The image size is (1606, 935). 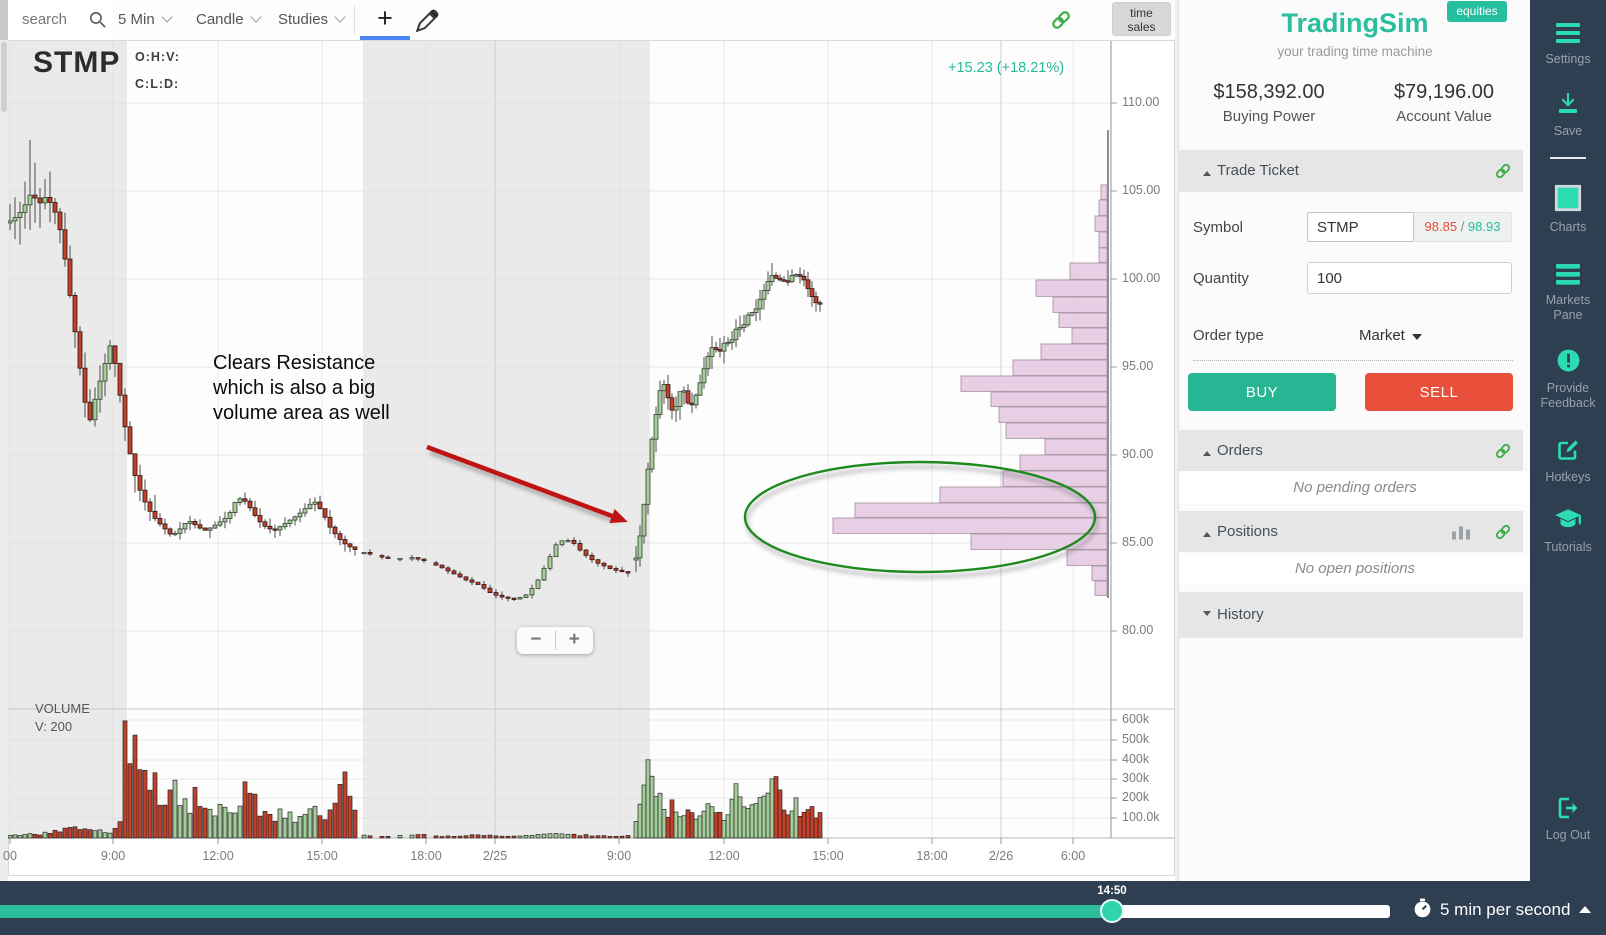 What do you see at coordinates (1568, 531) in the screenshot?
I see `sidebar-item-tutorials: Tutorials` at bounding box center [1568, 531].